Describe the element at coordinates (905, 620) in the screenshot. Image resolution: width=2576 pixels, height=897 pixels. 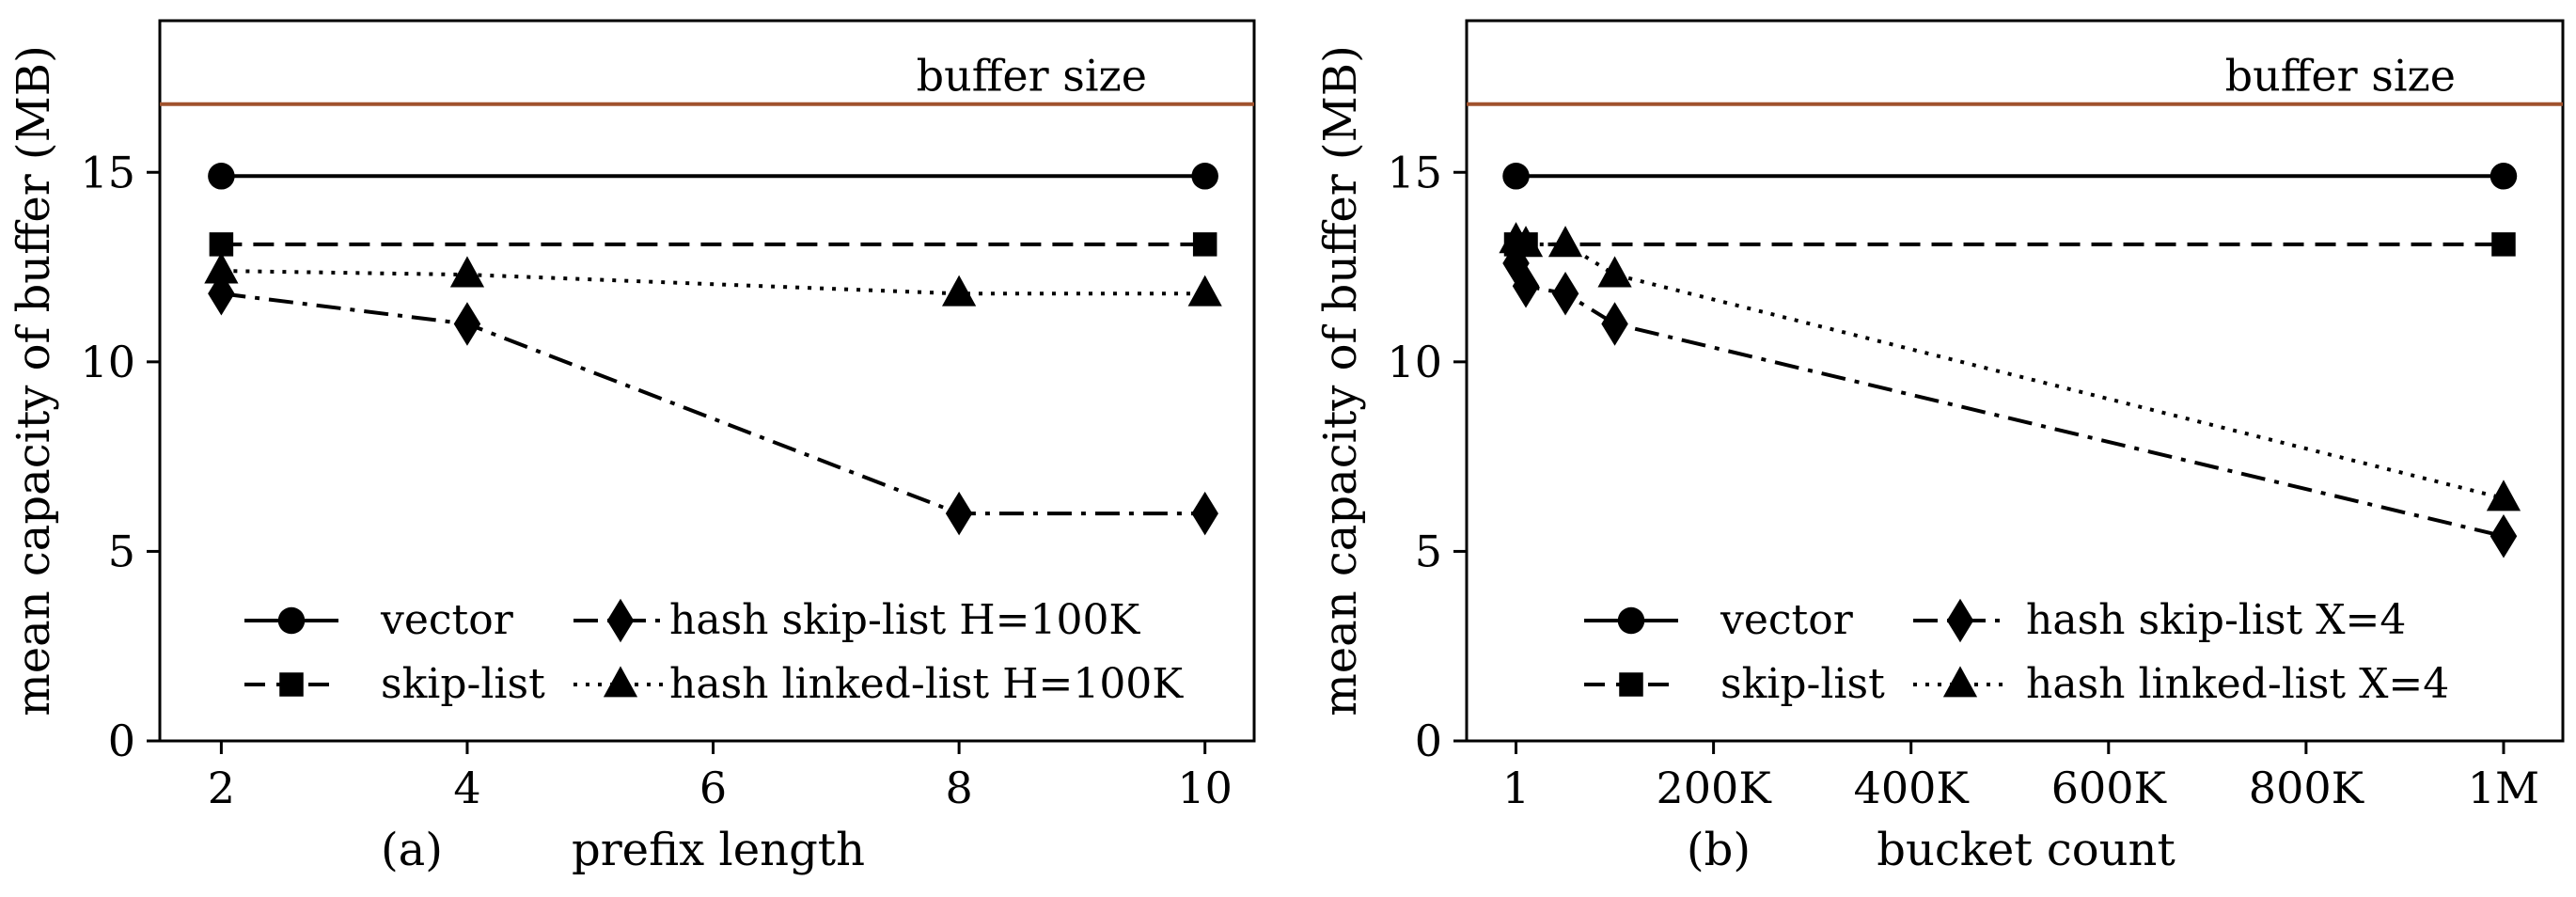
I see `legend-label: hash skip-list H=100K` at that location.